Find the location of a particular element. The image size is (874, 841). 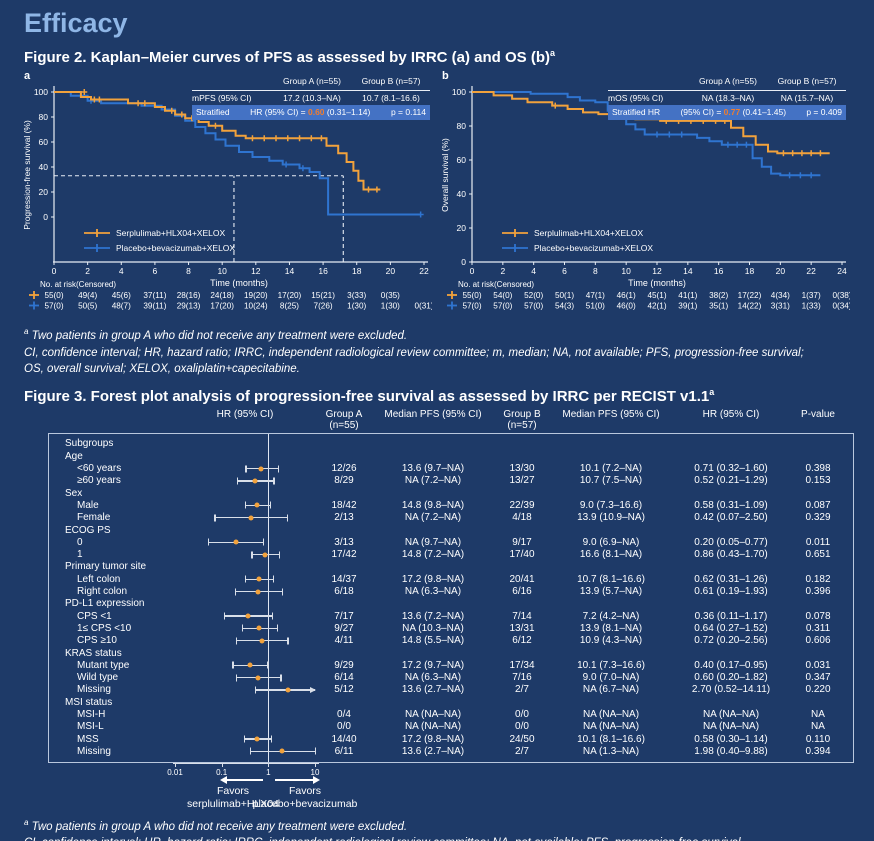

forest-row-label: PD-L1 expression is located at coordinates (105, 604).